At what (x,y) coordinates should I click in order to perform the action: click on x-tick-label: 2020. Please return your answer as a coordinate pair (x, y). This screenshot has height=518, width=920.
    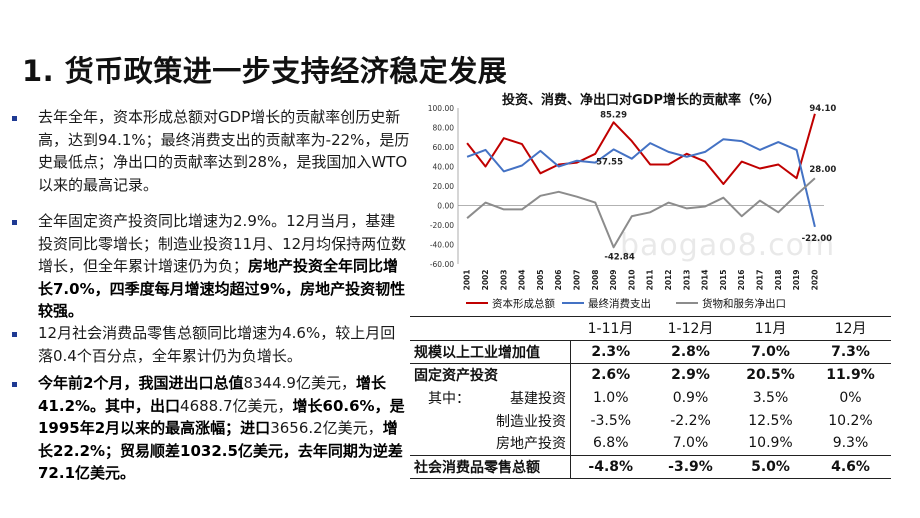
    Looking at the image, I should click on (814, 280).